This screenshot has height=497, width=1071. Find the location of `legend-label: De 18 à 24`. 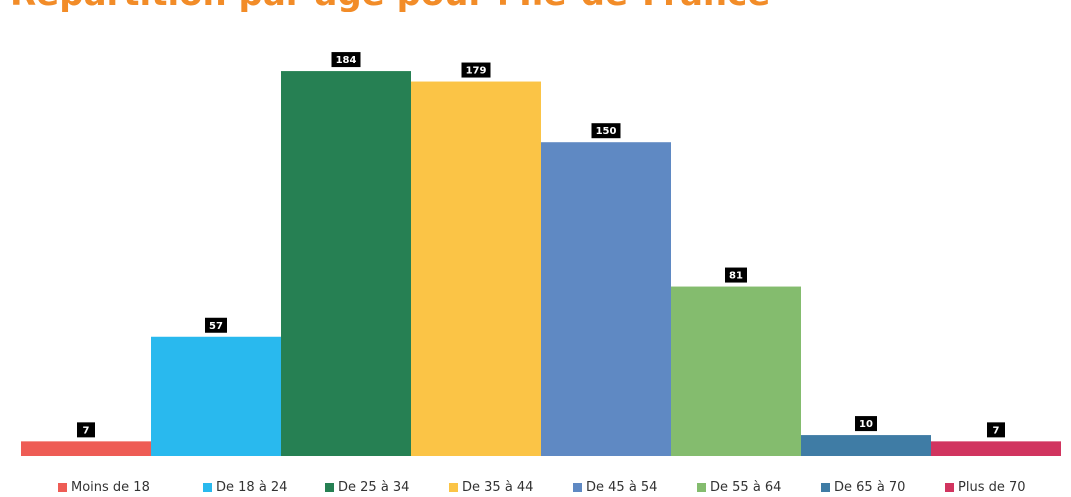

legend-label: De 18 à 24 is located at coordinates (252, 487).